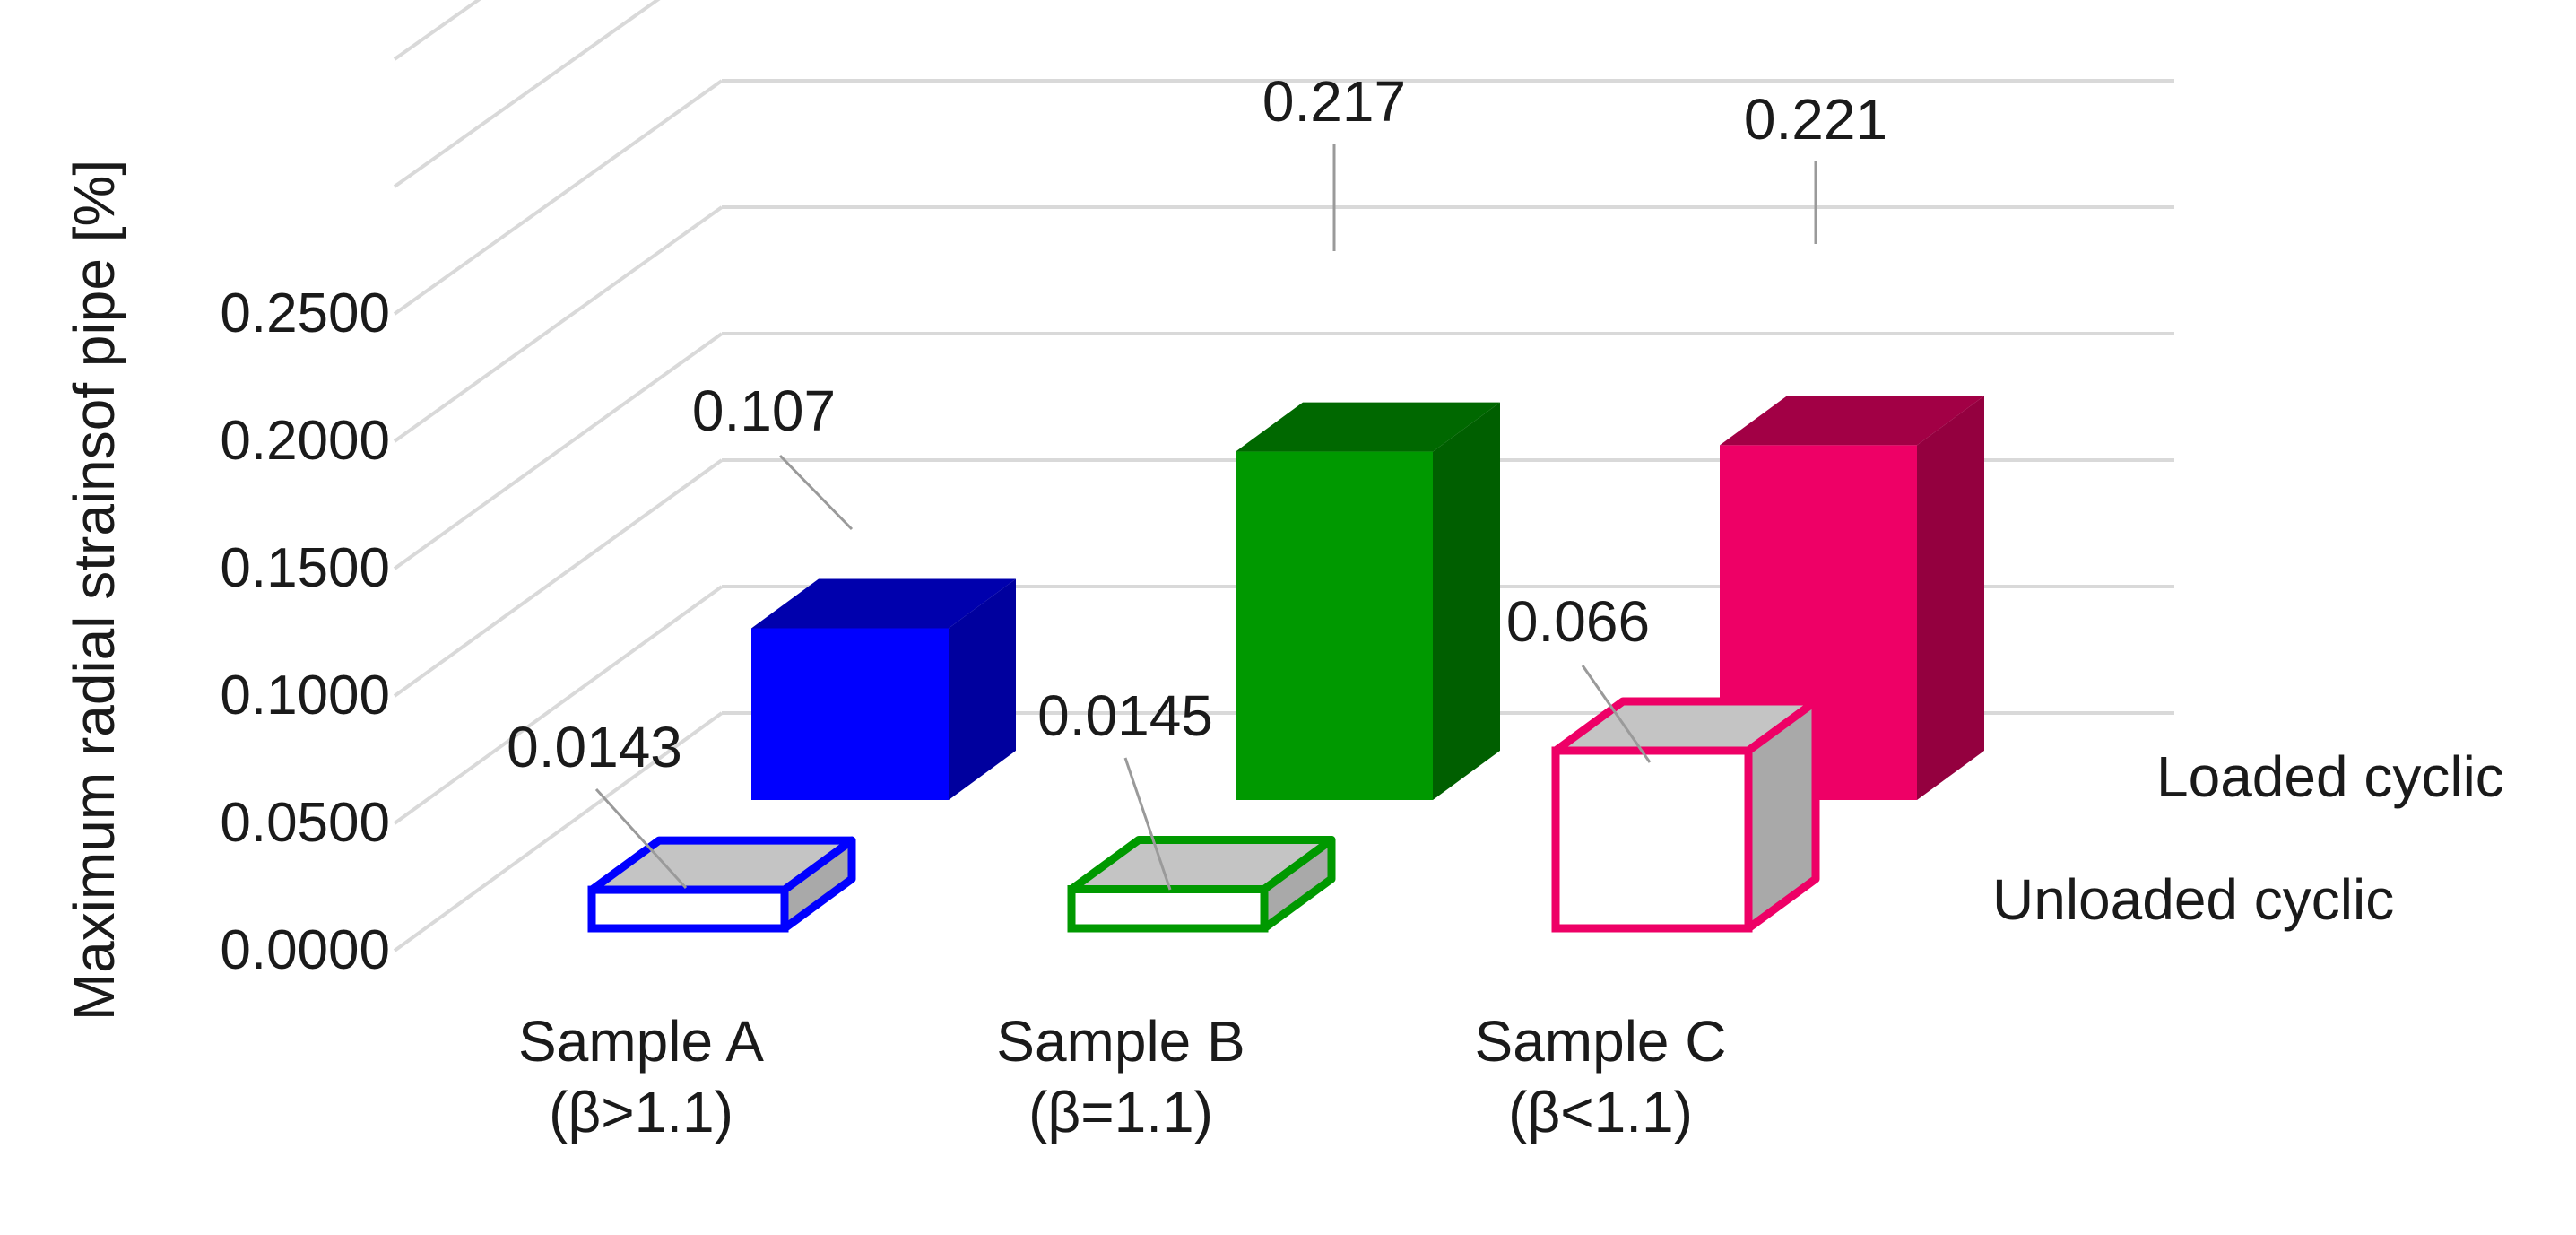 The image size is (2576, 1235). Describe the element at coordinates (594, 747) in the screenshot. I see `data-label-unloaded: 0.0143` at that location.